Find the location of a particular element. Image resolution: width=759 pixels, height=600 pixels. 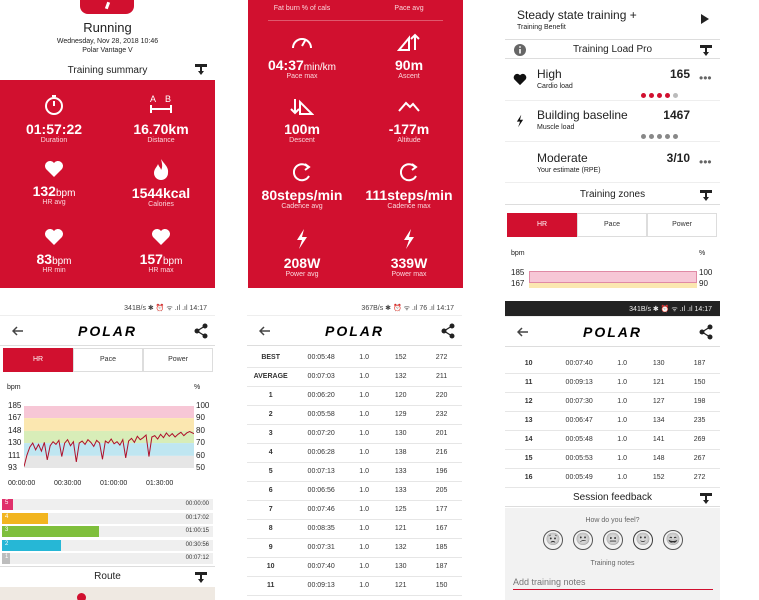

pace-max-unit: min/km is located at coordinates (320, 67).